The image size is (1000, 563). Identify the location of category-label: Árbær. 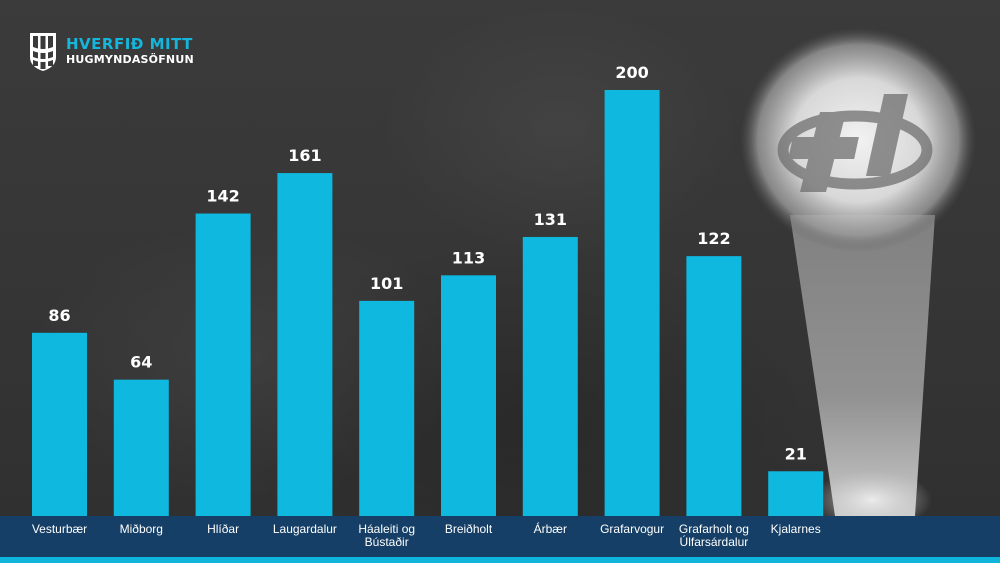
(550, 528).